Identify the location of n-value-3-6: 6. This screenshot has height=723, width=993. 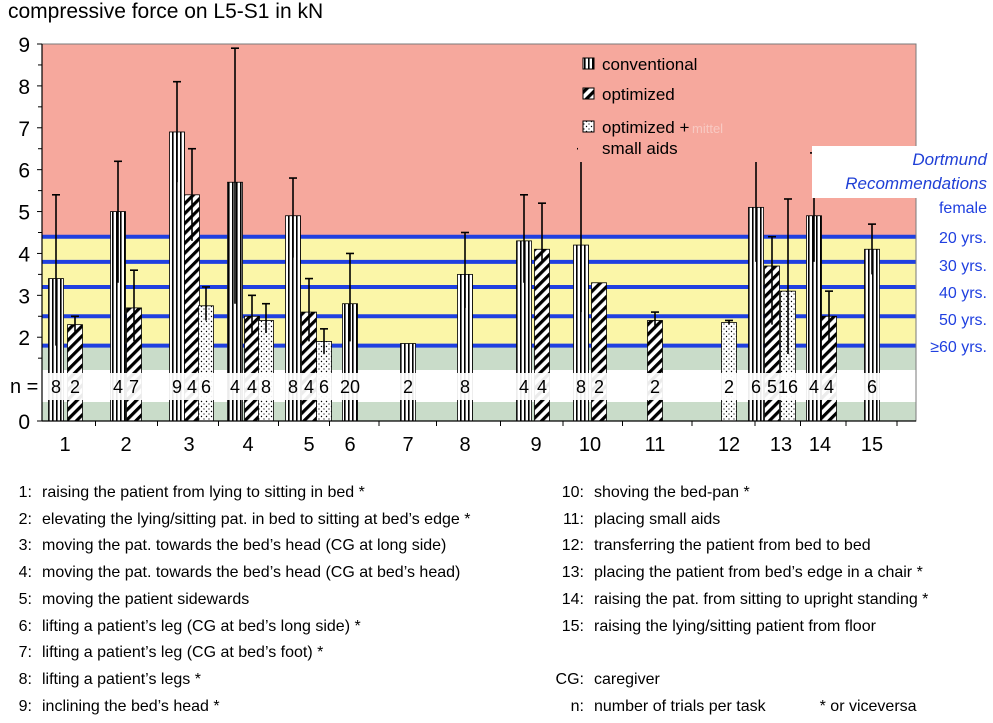
(206, 387).